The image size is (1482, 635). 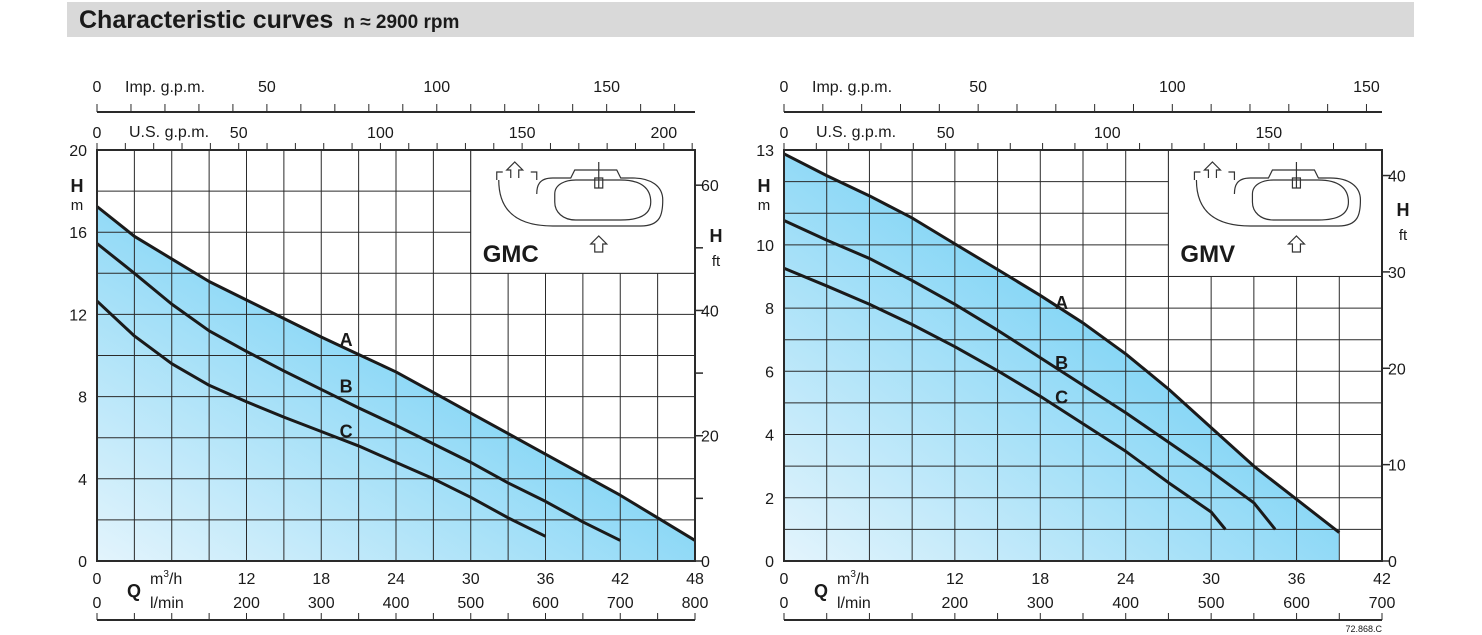 I want to click on y-tick-label: 13, so click(x=765, y=151).